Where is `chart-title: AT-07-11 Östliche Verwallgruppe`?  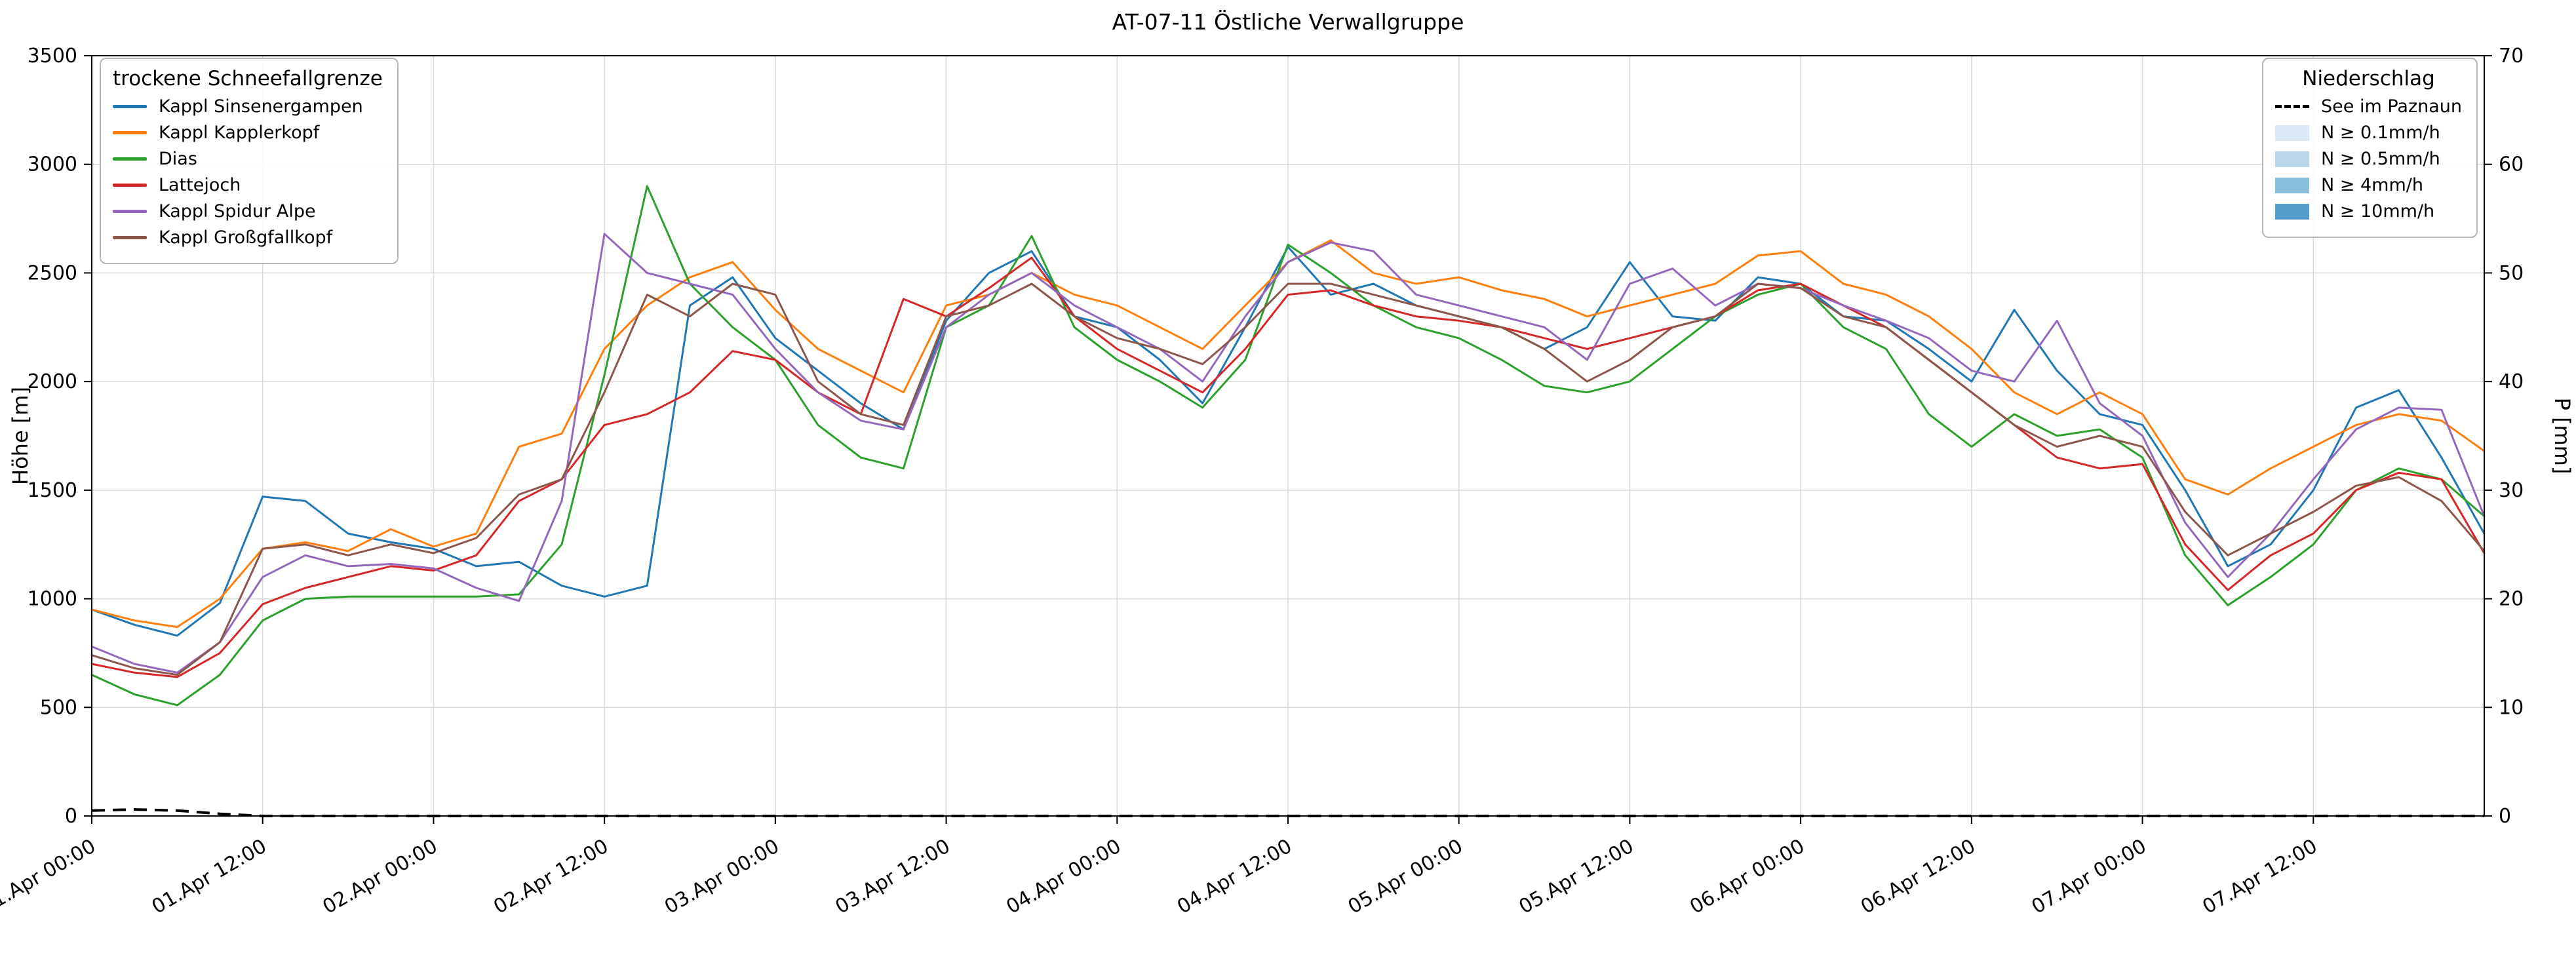 chart-title: AT-07-11 Östliche Verwallgruppe is located at coordinates (1288, 22).